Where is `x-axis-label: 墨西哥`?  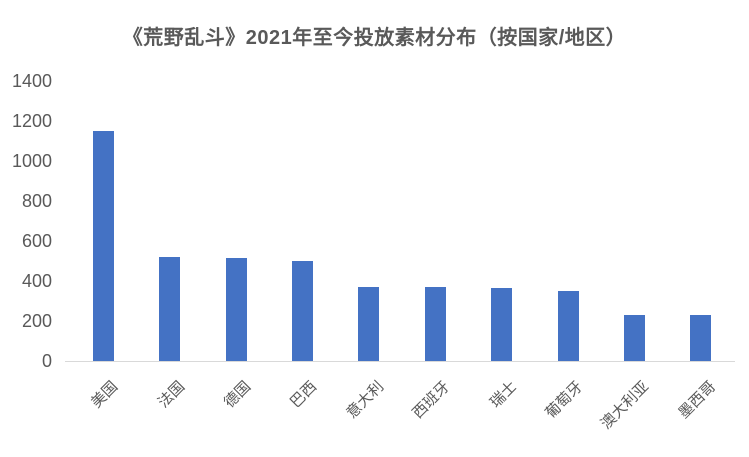 x-axis-label: 墨西哥 is located at coordinates (697, 400).